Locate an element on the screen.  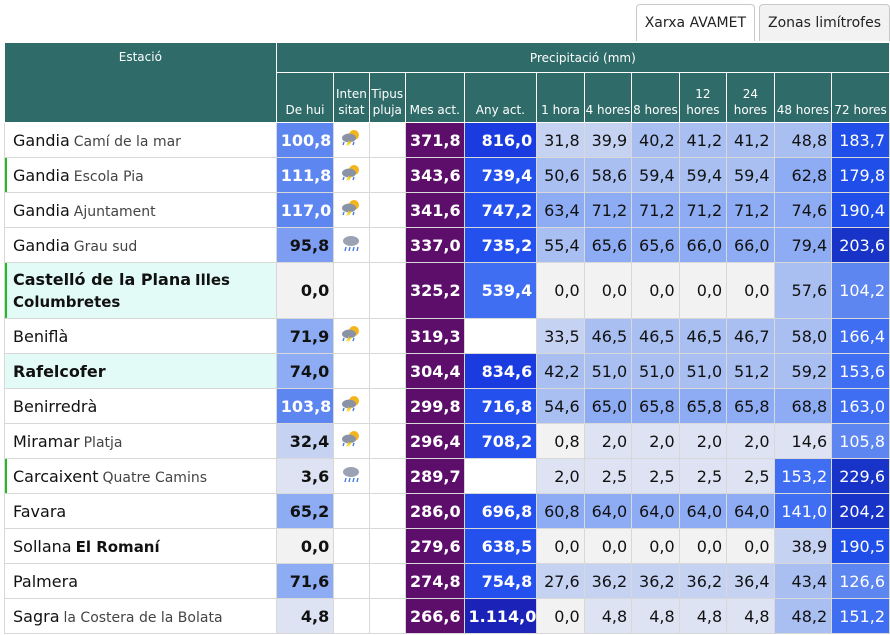
month-value: 296,4 is located at coordinates (434, 441).